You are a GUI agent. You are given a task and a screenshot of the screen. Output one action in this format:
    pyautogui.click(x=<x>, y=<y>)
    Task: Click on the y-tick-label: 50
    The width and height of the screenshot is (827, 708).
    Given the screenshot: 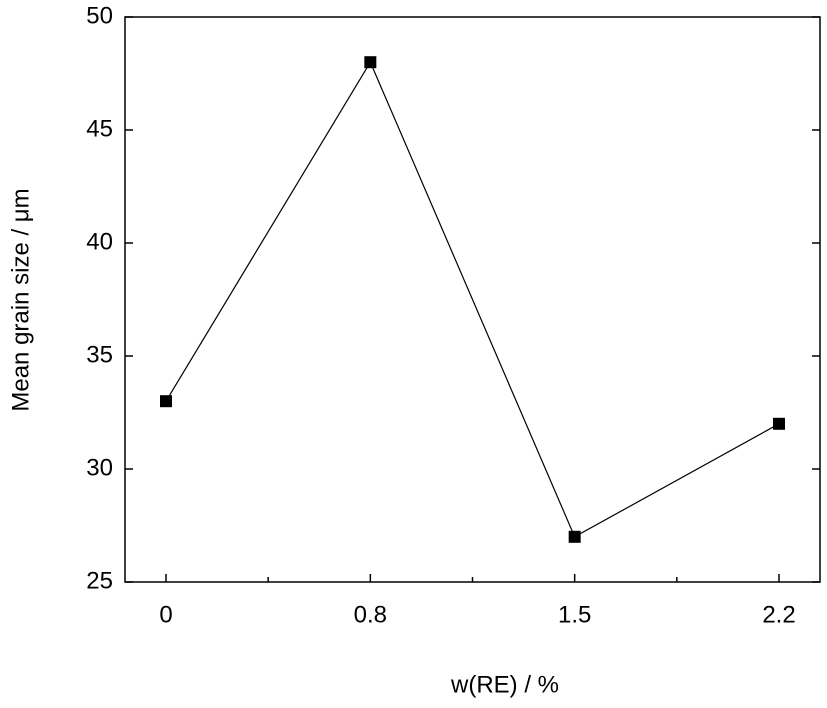 What is the action you would take?
    pyautogui.click(x=99, y=15)
    